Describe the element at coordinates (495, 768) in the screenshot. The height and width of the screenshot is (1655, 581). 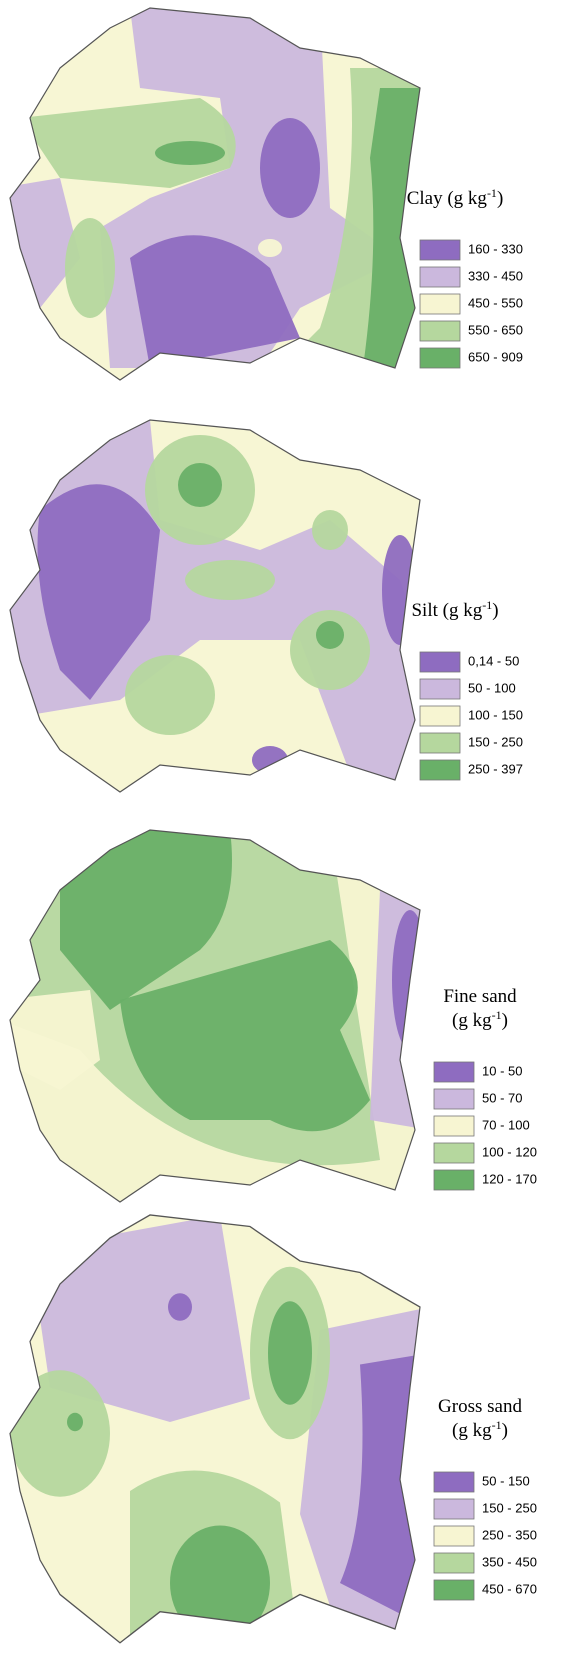
I see `legend-label: 250 - 397` at that location.